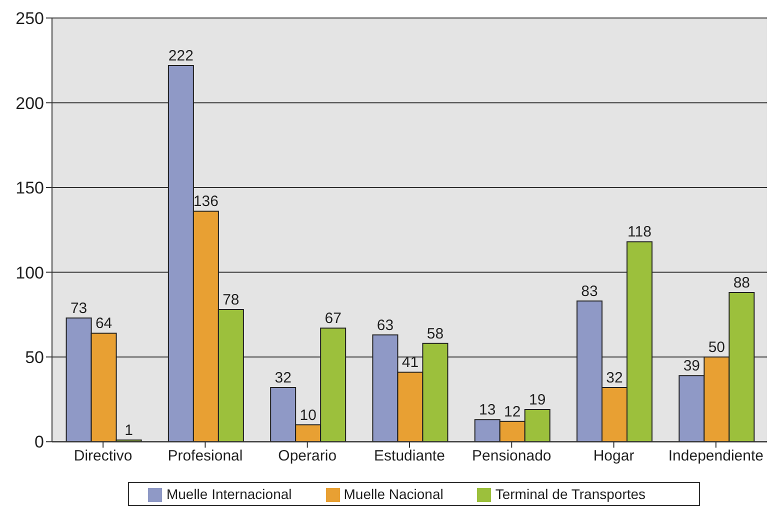 The width and height of the screenshot is (781, 518). Describe the element at coordinates (537, 400) in the screenshot. I see `data-label: 19` at that location.